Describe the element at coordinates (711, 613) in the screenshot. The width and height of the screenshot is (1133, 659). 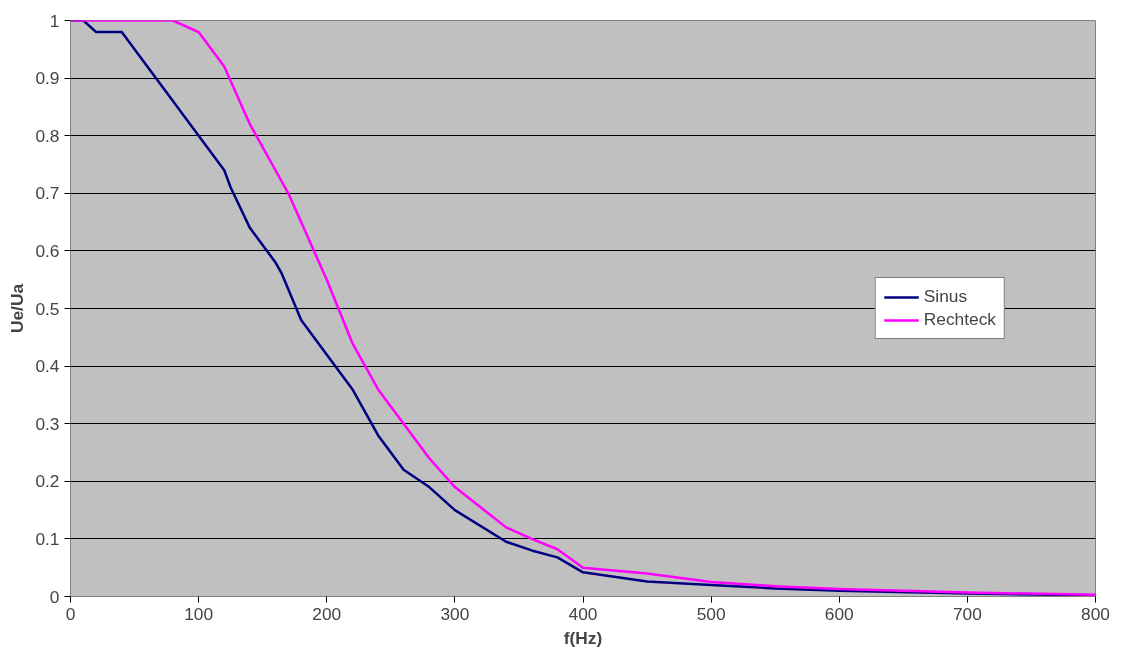
I see `x-tick-label: 500` at that location.